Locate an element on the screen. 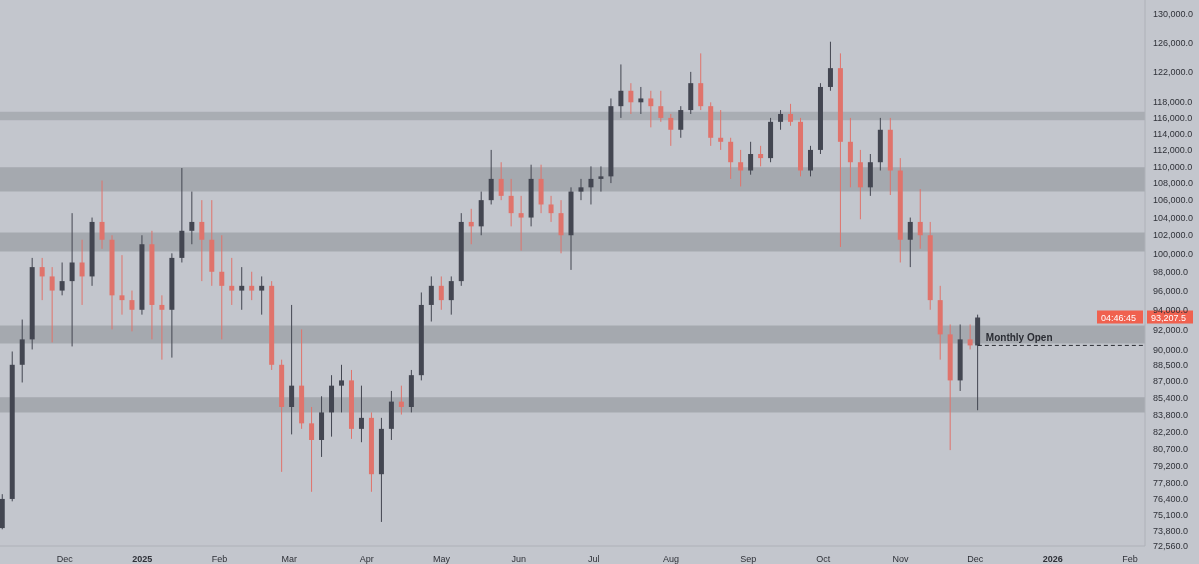  y-tick-label: 104,000.0 is located at coordinates (1173, 217).